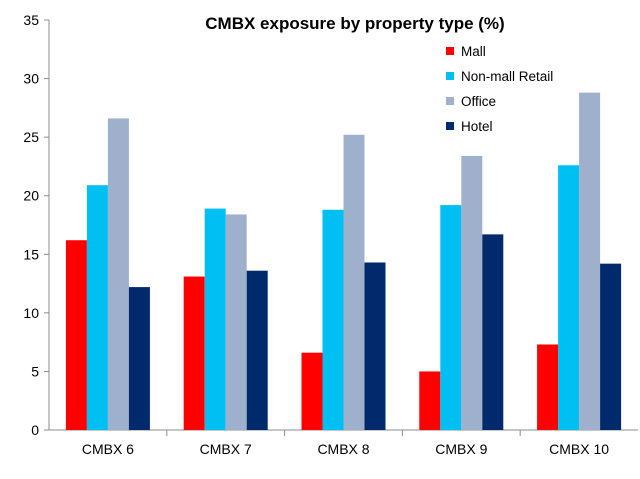 The height and width of the screenshot is (479, 640). What do you see at coordinates (226, 449) in the screenshot?
I see `x-tick-label: CMBX 7` at bounding box center [226, 449].